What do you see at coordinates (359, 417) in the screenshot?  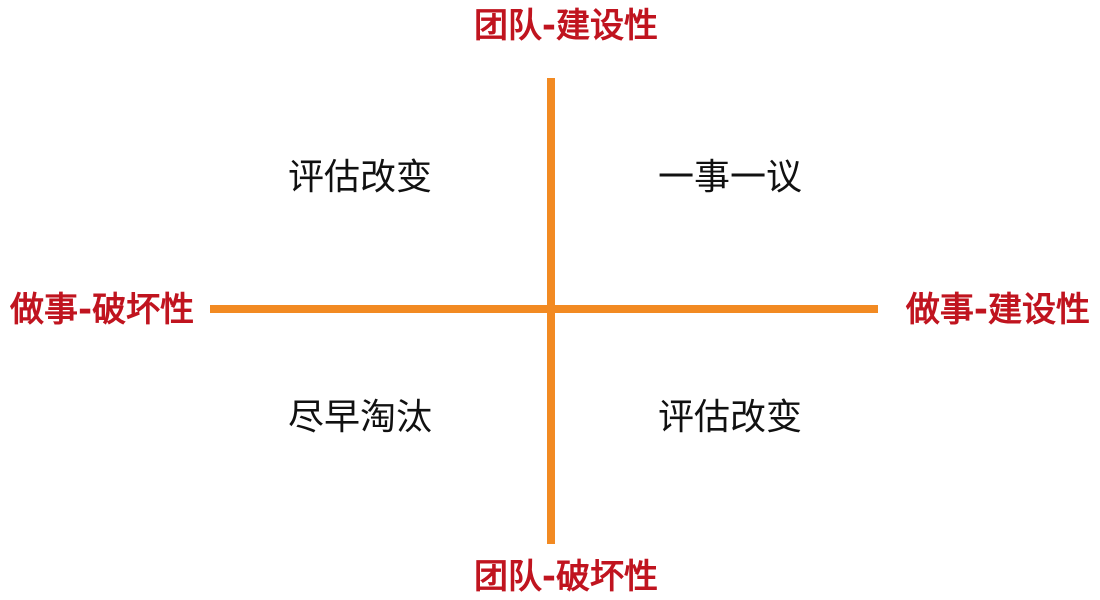 I see `quadrant-bottom-left-label: 尽早淘汰` at bounding box center [359, 417].